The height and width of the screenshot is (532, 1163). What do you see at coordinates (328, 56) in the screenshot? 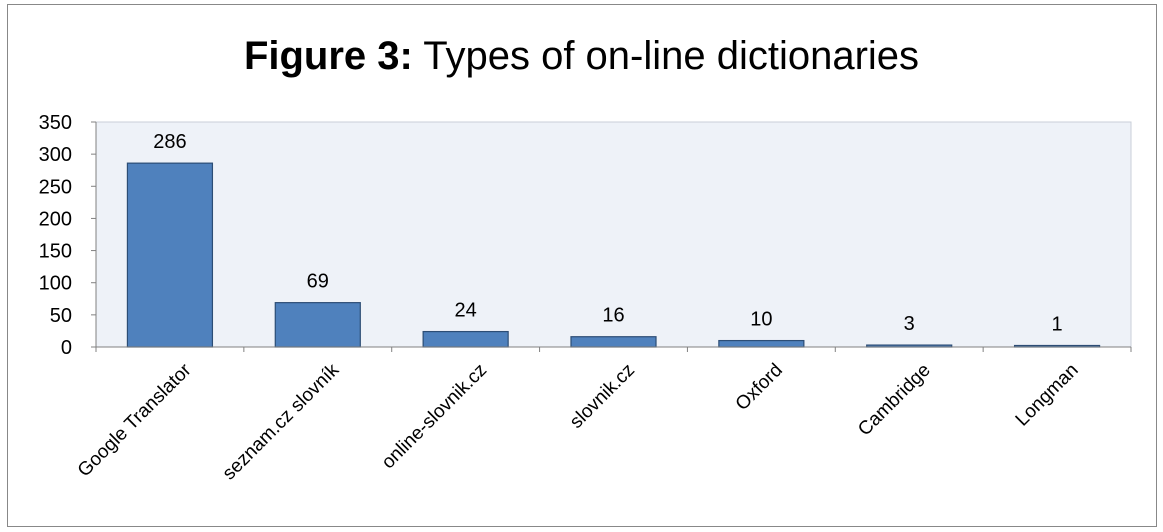
I see `chart-title-bold: Figure 3:` at bounding box center [328, 56].